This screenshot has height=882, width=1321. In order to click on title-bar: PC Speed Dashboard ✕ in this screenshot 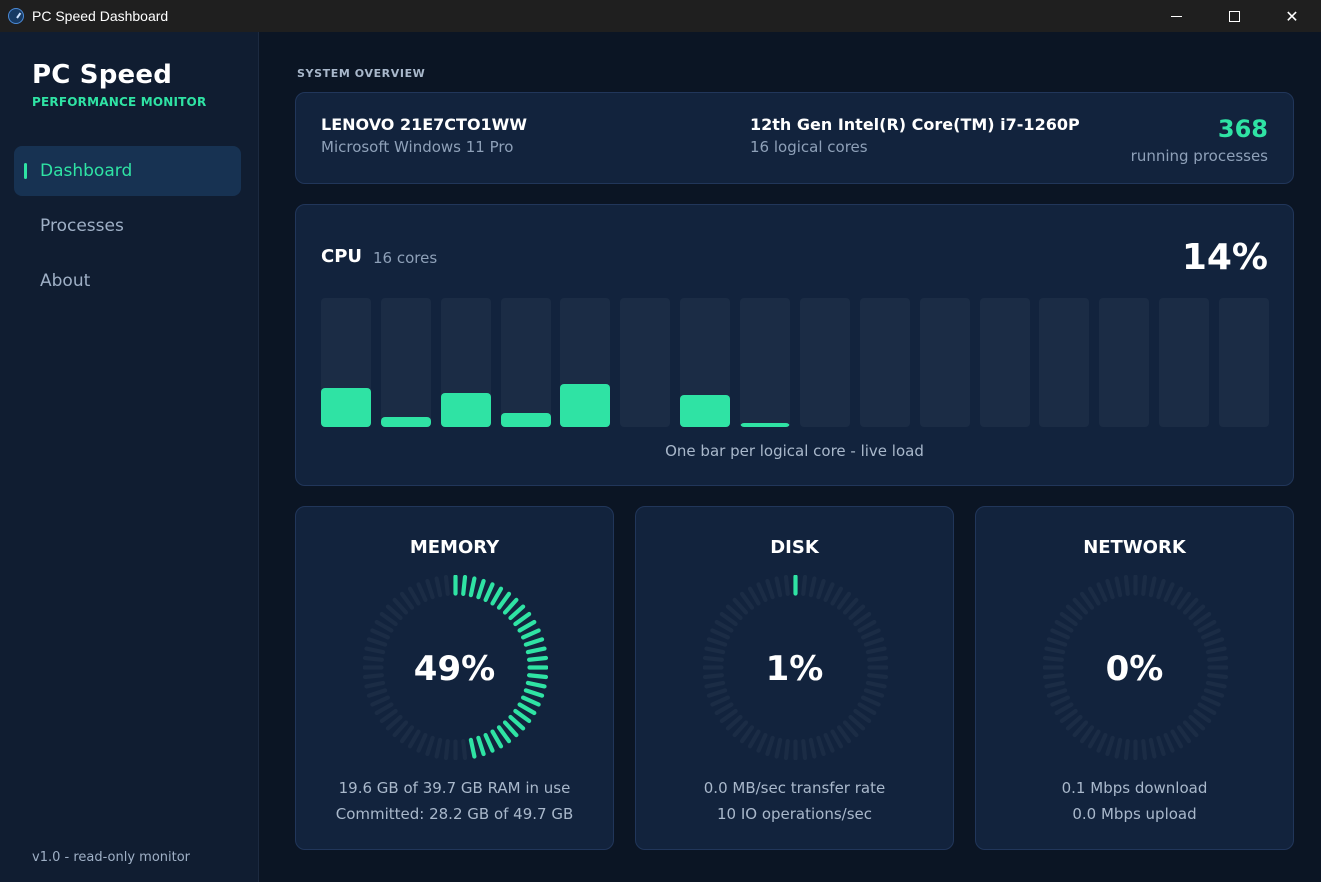, I will do `click(660, 16)`.